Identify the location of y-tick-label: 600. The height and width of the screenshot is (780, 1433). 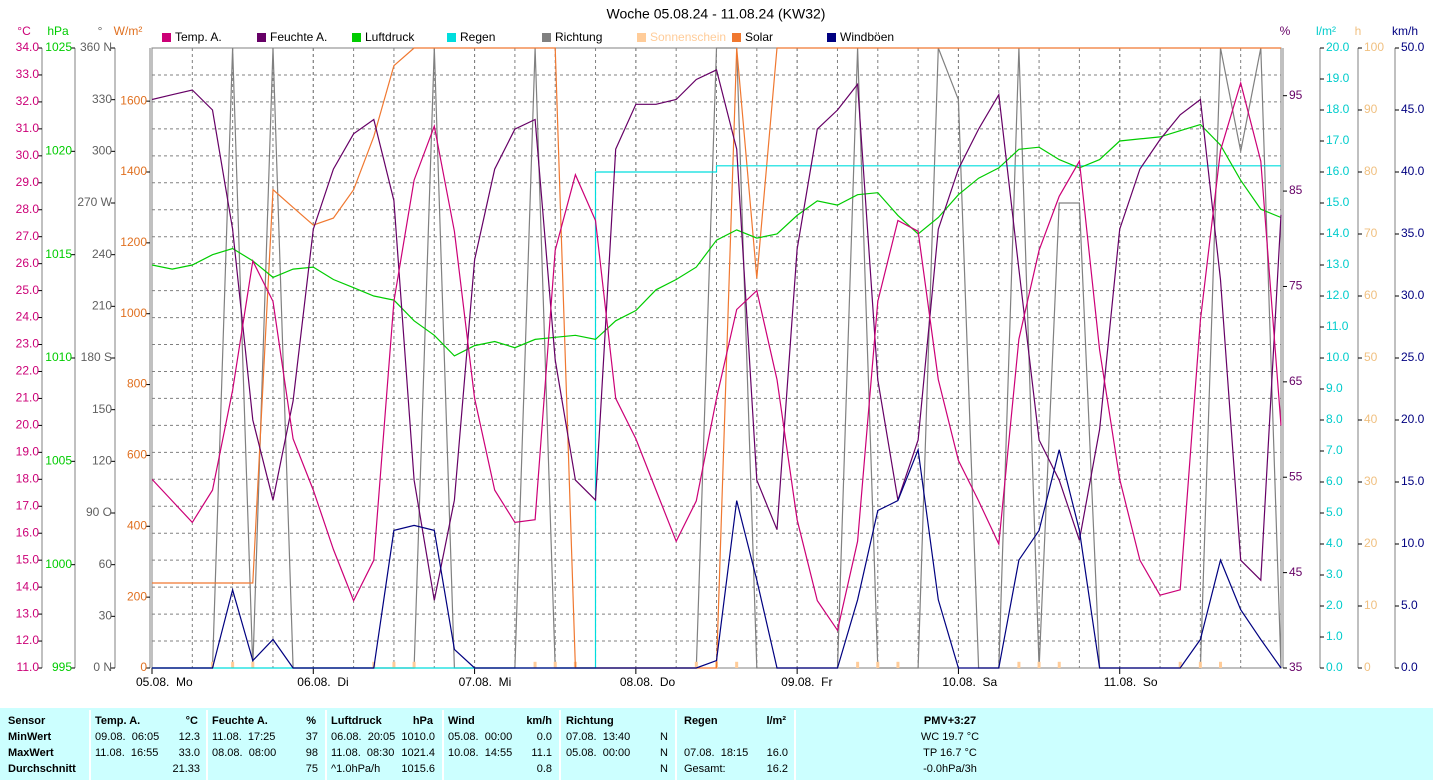
(137, 455).